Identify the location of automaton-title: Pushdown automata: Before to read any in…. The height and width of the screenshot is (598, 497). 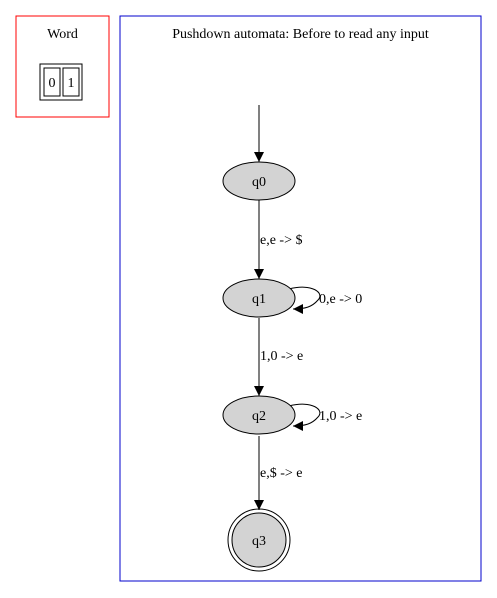
(300, 34).